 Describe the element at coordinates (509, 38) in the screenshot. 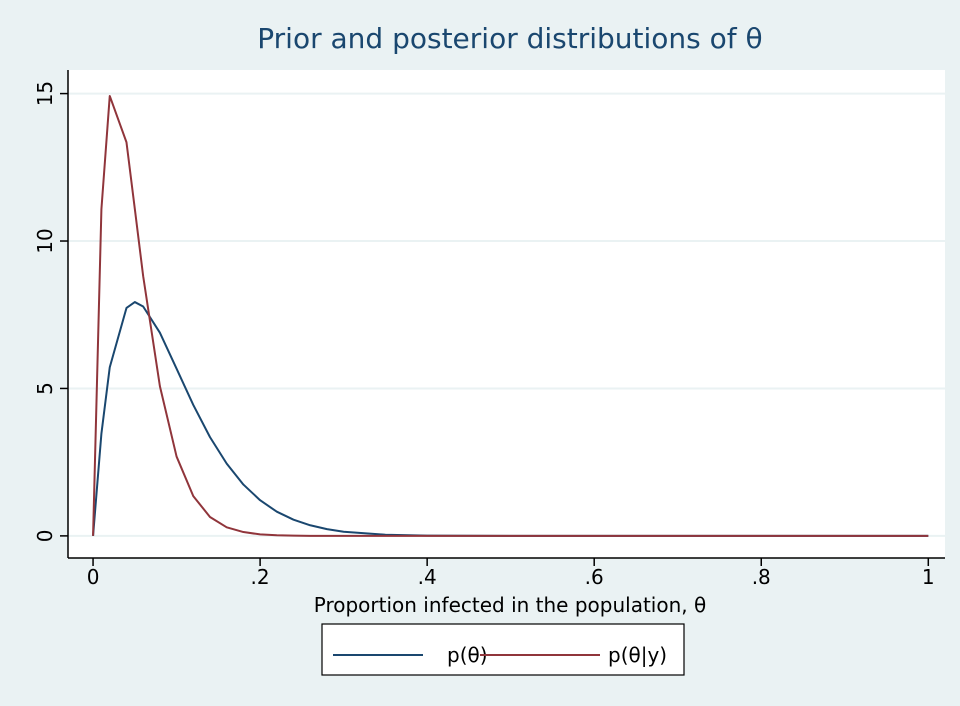

I see `chart-title: Prior and posterior distributions of θ` at that location.